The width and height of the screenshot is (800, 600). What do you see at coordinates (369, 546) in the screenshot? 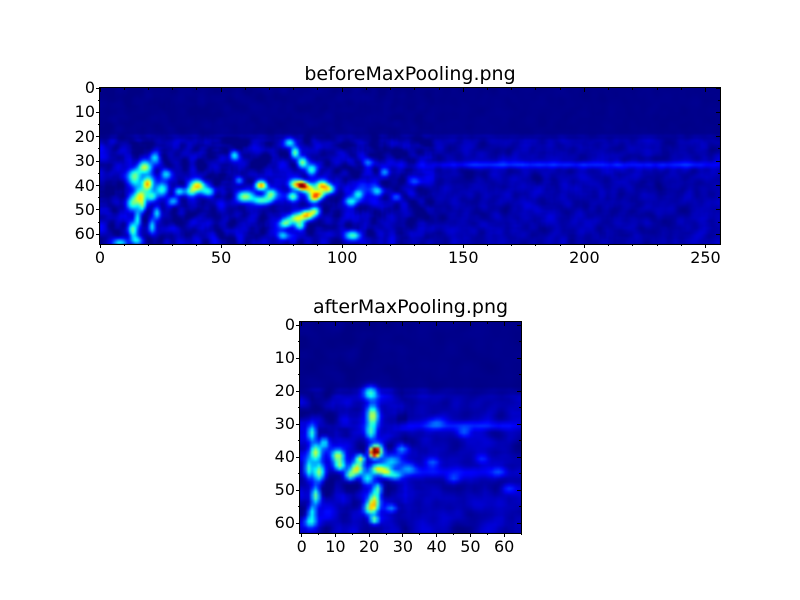
I see `x-tick-label: 20` at bounding box center [369, 546].